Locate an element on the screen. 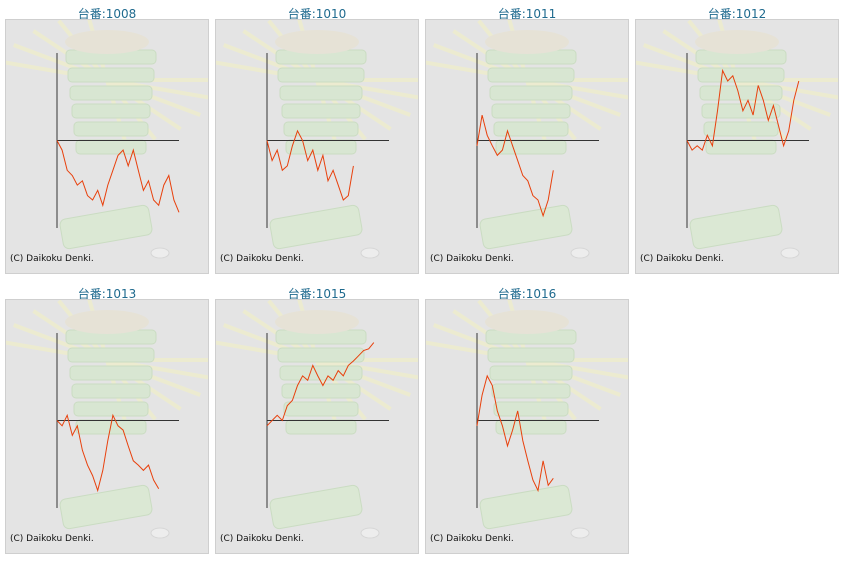 The image size is (845, 561). chart-cell: 台番:1012 (C) Daikoku Denki. is located at coordinates (737, 138).